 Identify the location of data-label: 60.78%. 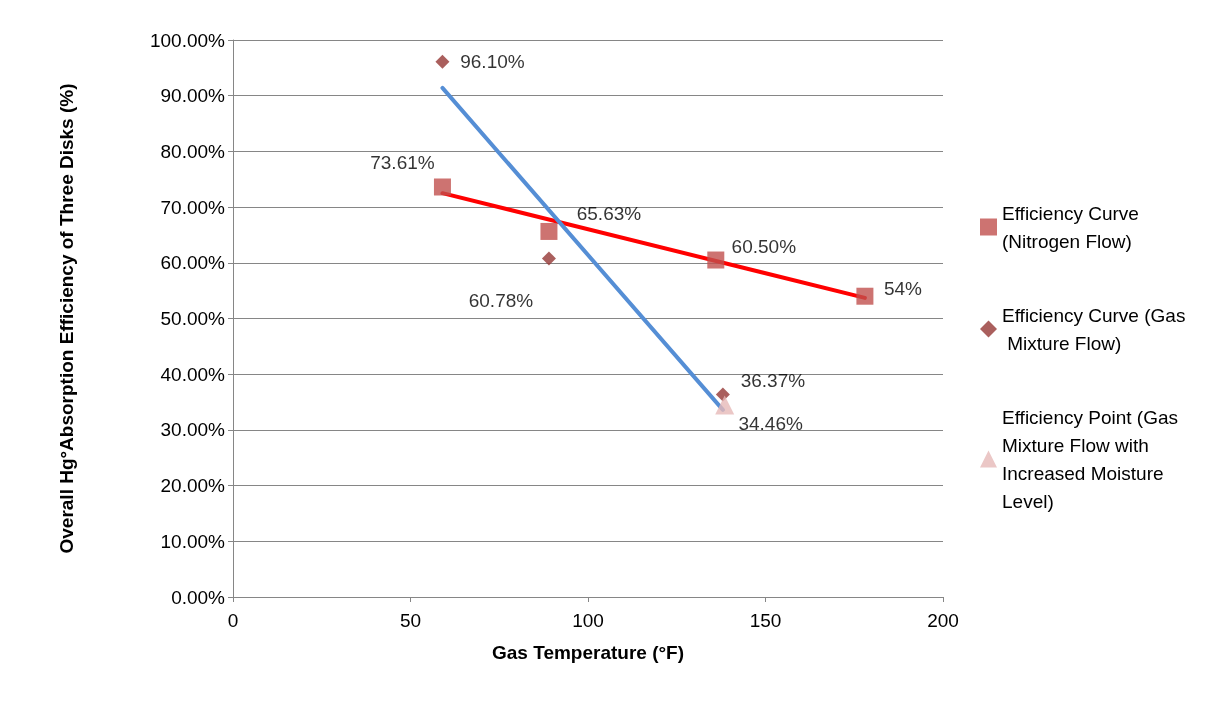
(501, 300).